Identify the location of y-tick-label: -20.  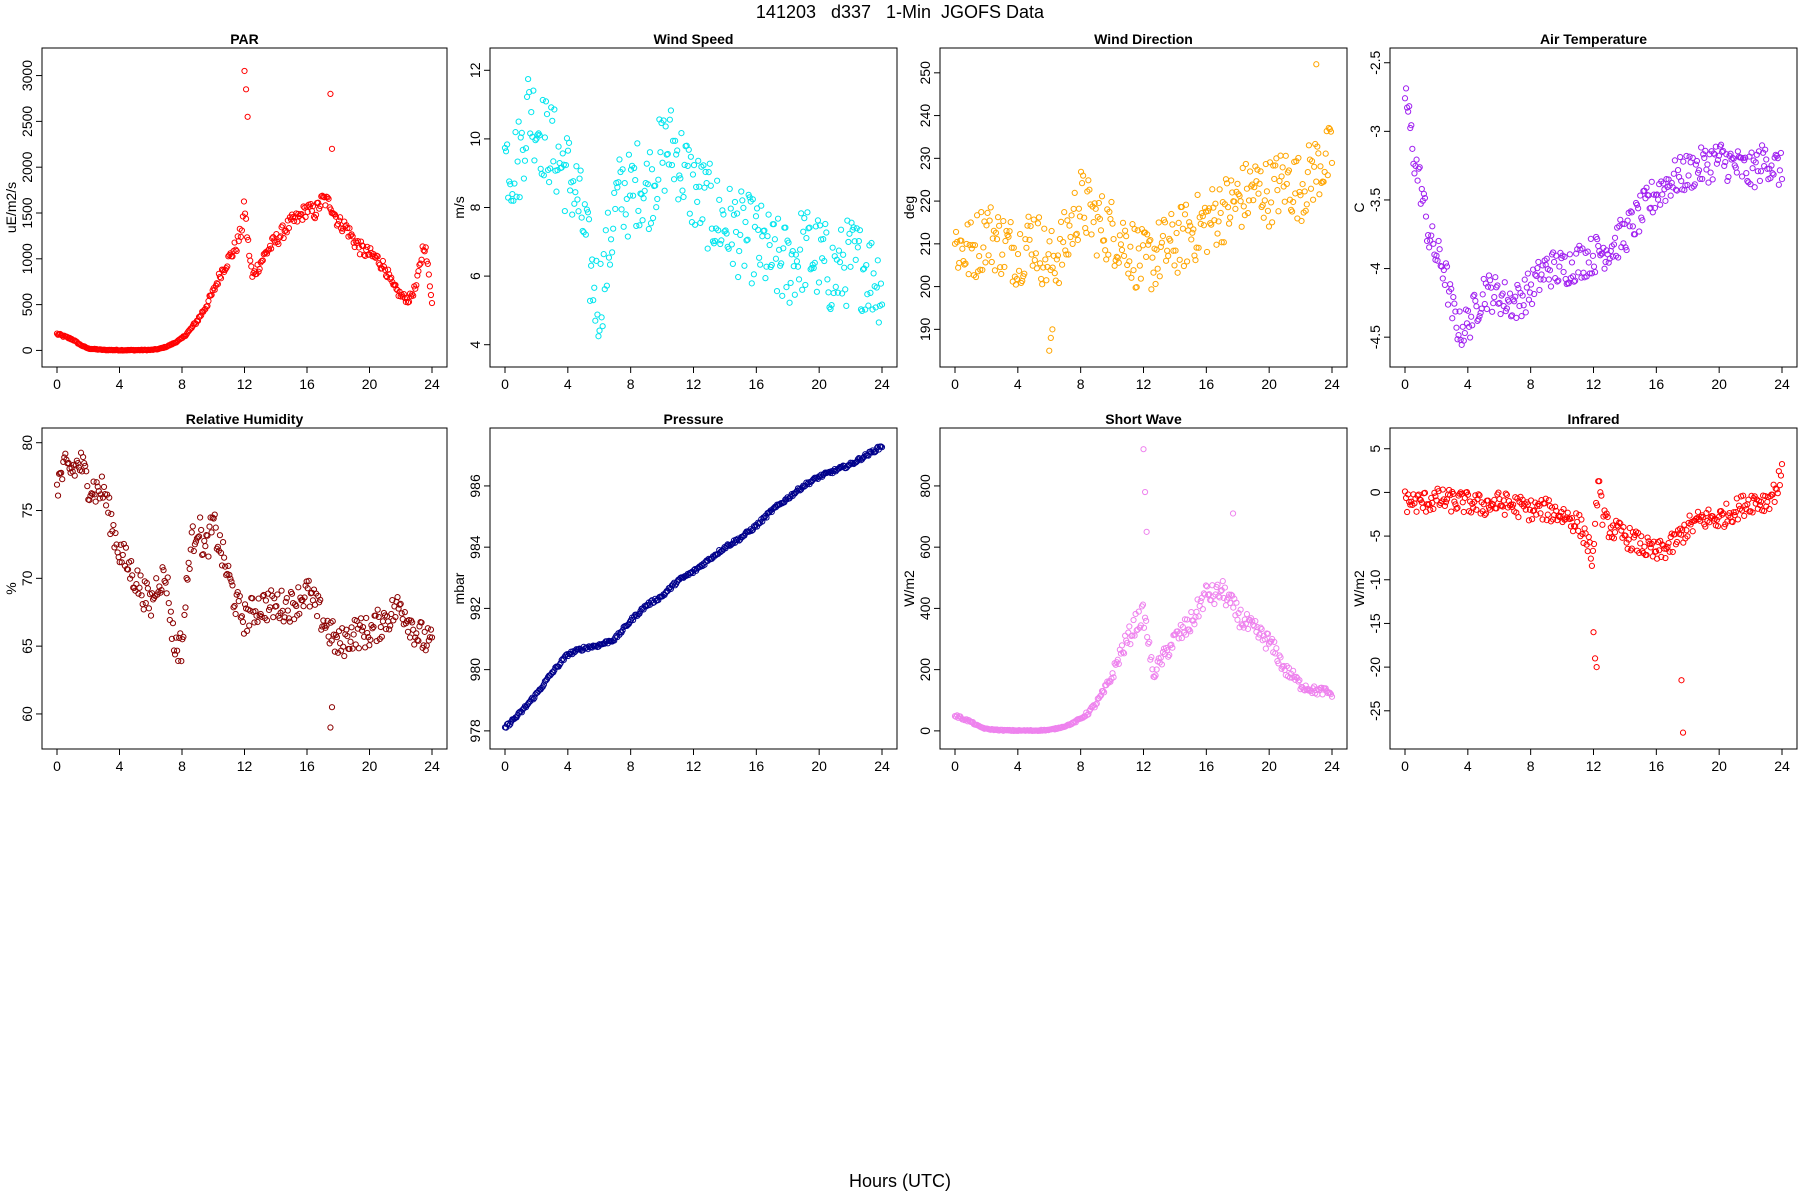
(1375, 667).